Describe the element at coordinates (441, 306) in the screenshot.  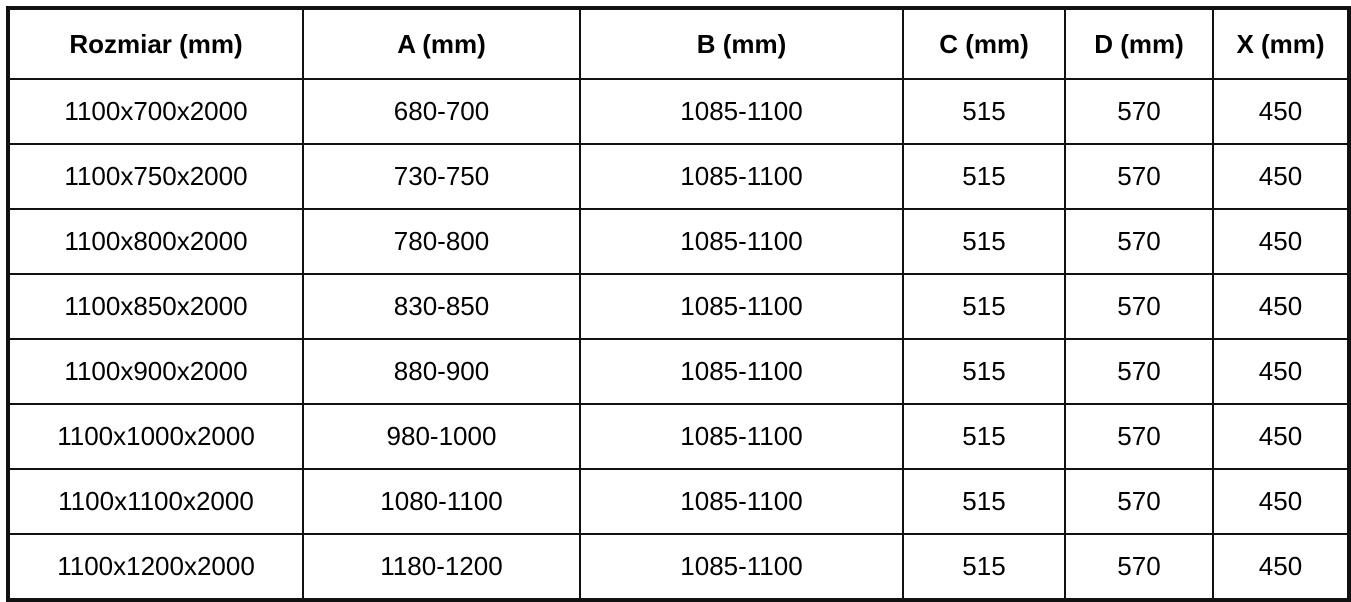
I see `cell-a: 830-850` at that location.